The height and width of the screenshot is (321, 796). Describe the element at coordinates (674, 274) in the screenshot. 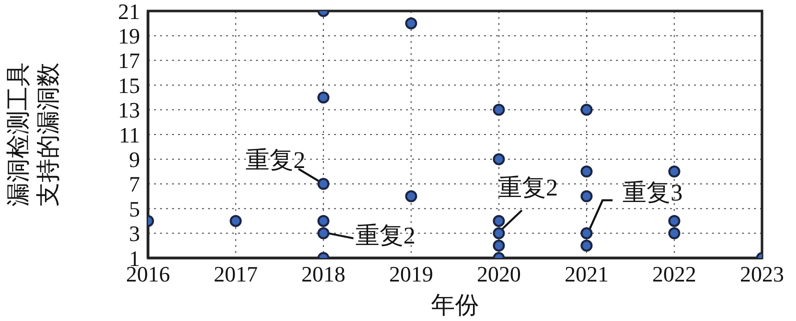

I see `x-tick-label: 2022` at that location.